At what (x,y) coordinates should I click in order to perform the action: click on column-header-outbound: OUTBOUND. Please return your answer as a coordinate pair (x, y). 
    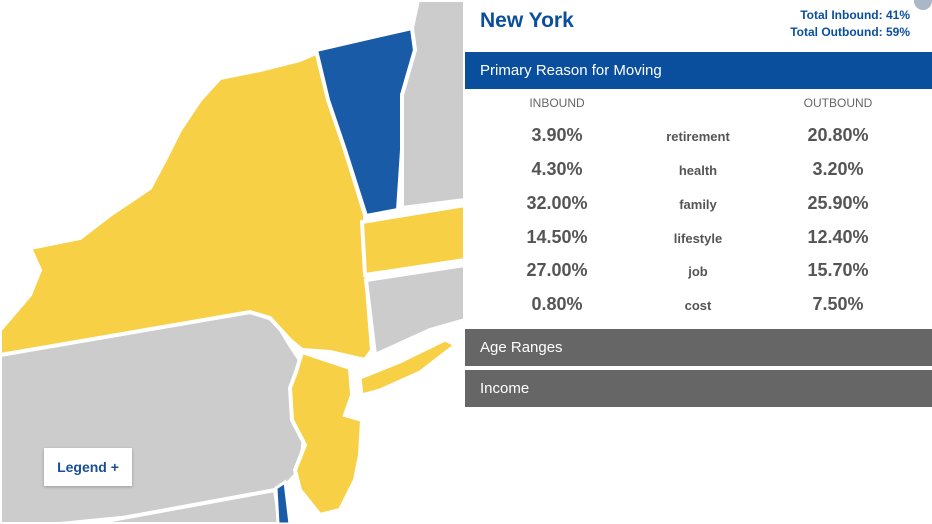
    Looking at the image, I should click on (838, 103).